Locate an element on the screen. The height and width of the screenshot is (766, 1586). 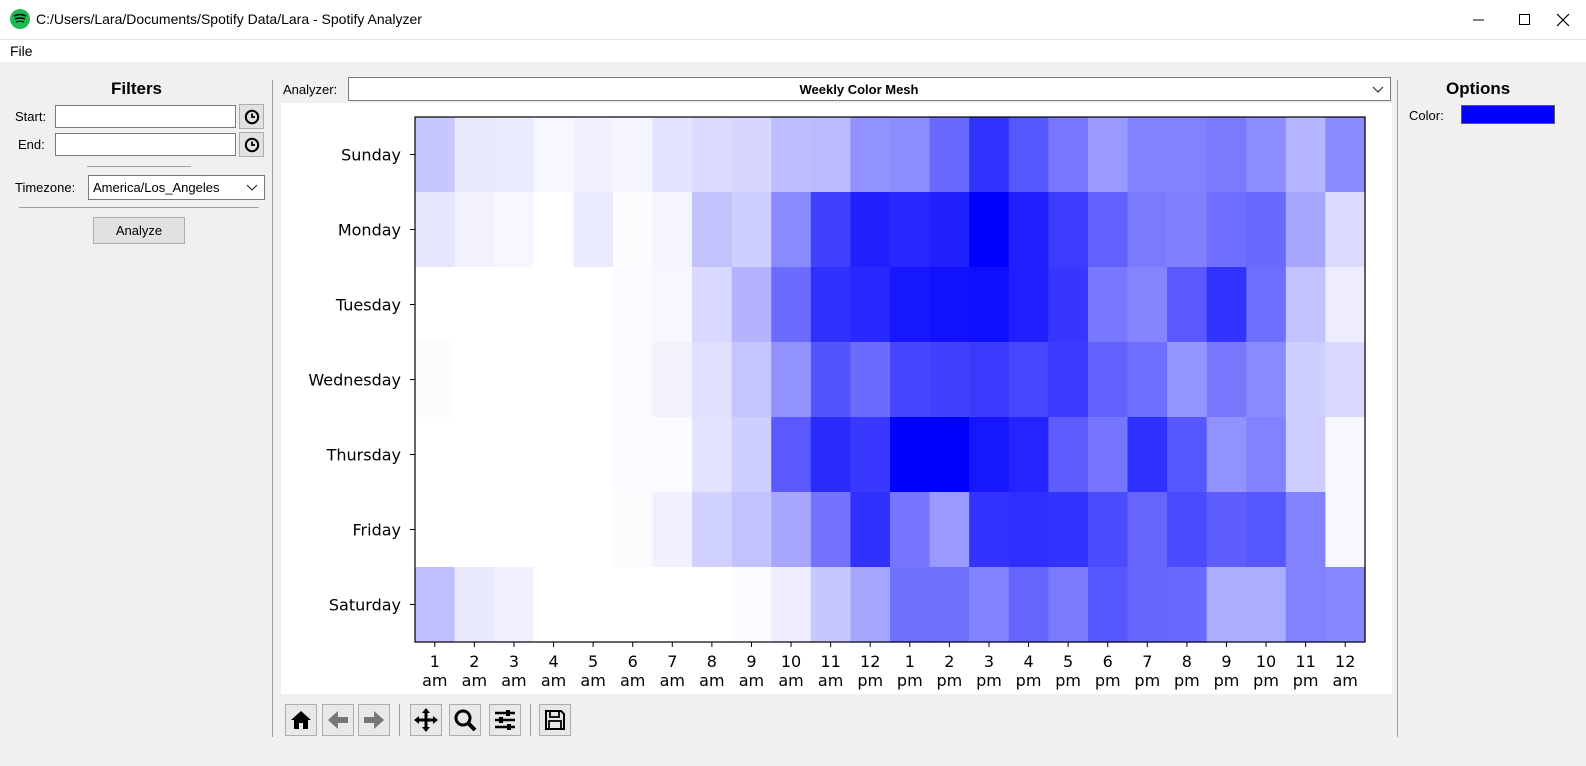
home-icon is located at coordinates (301, 720).